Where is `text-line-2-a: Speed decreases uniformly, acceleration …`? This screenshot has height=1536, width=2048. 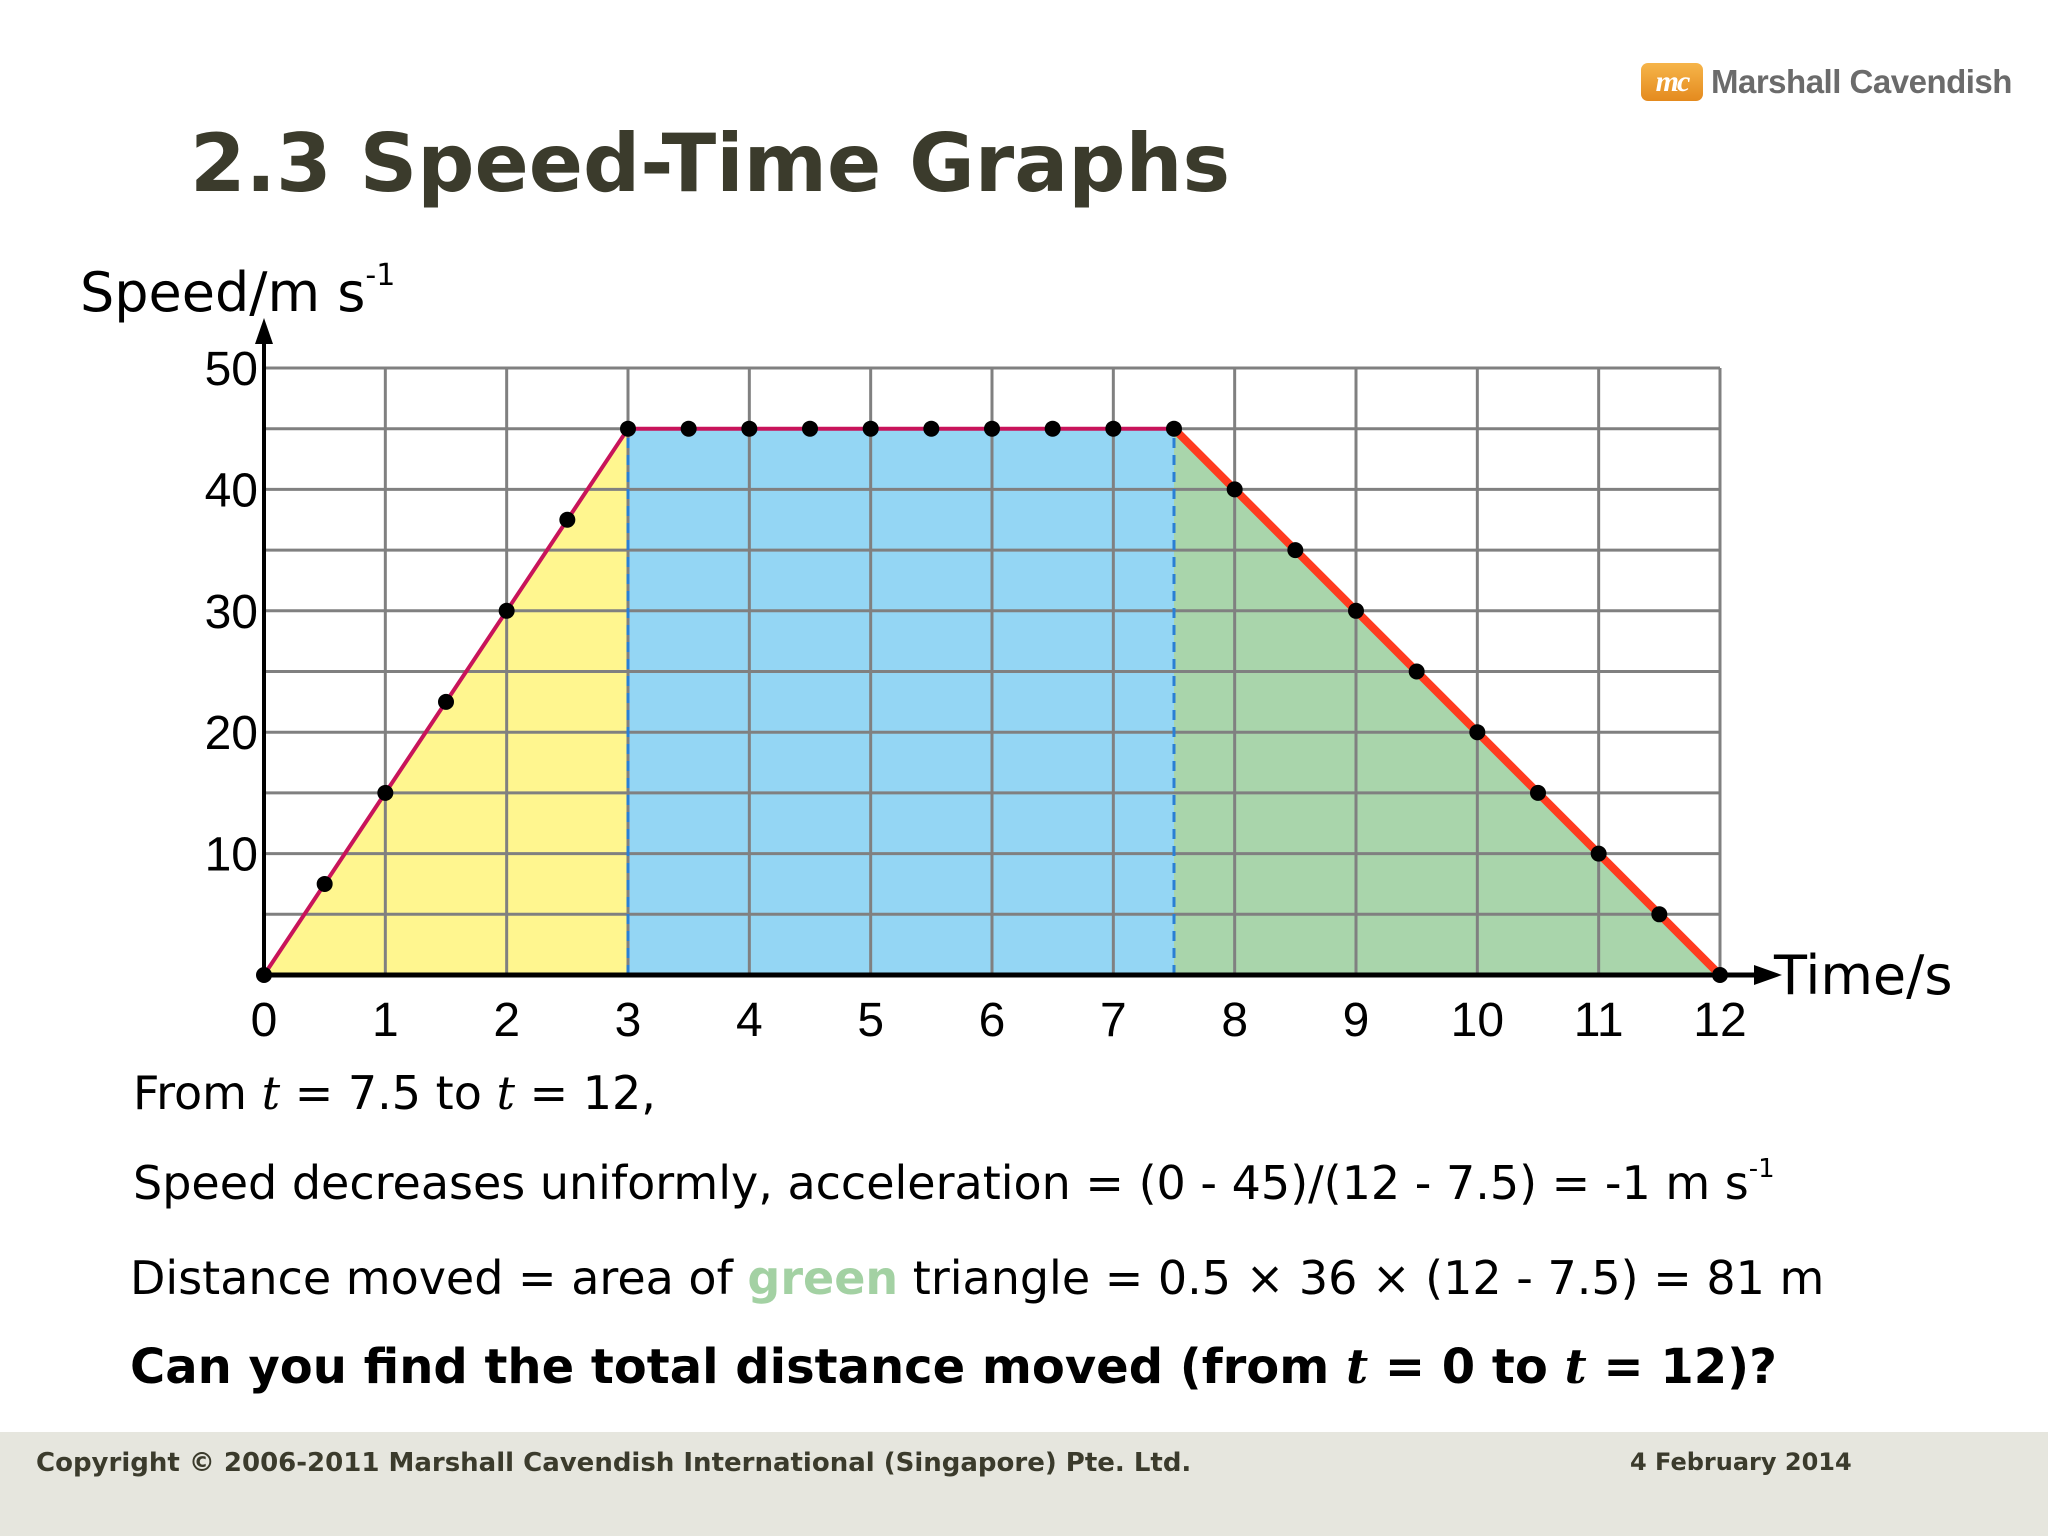
text-line-2-a: Speed decreases uniformly, acceleration … is located at coordinates (941, 1183).